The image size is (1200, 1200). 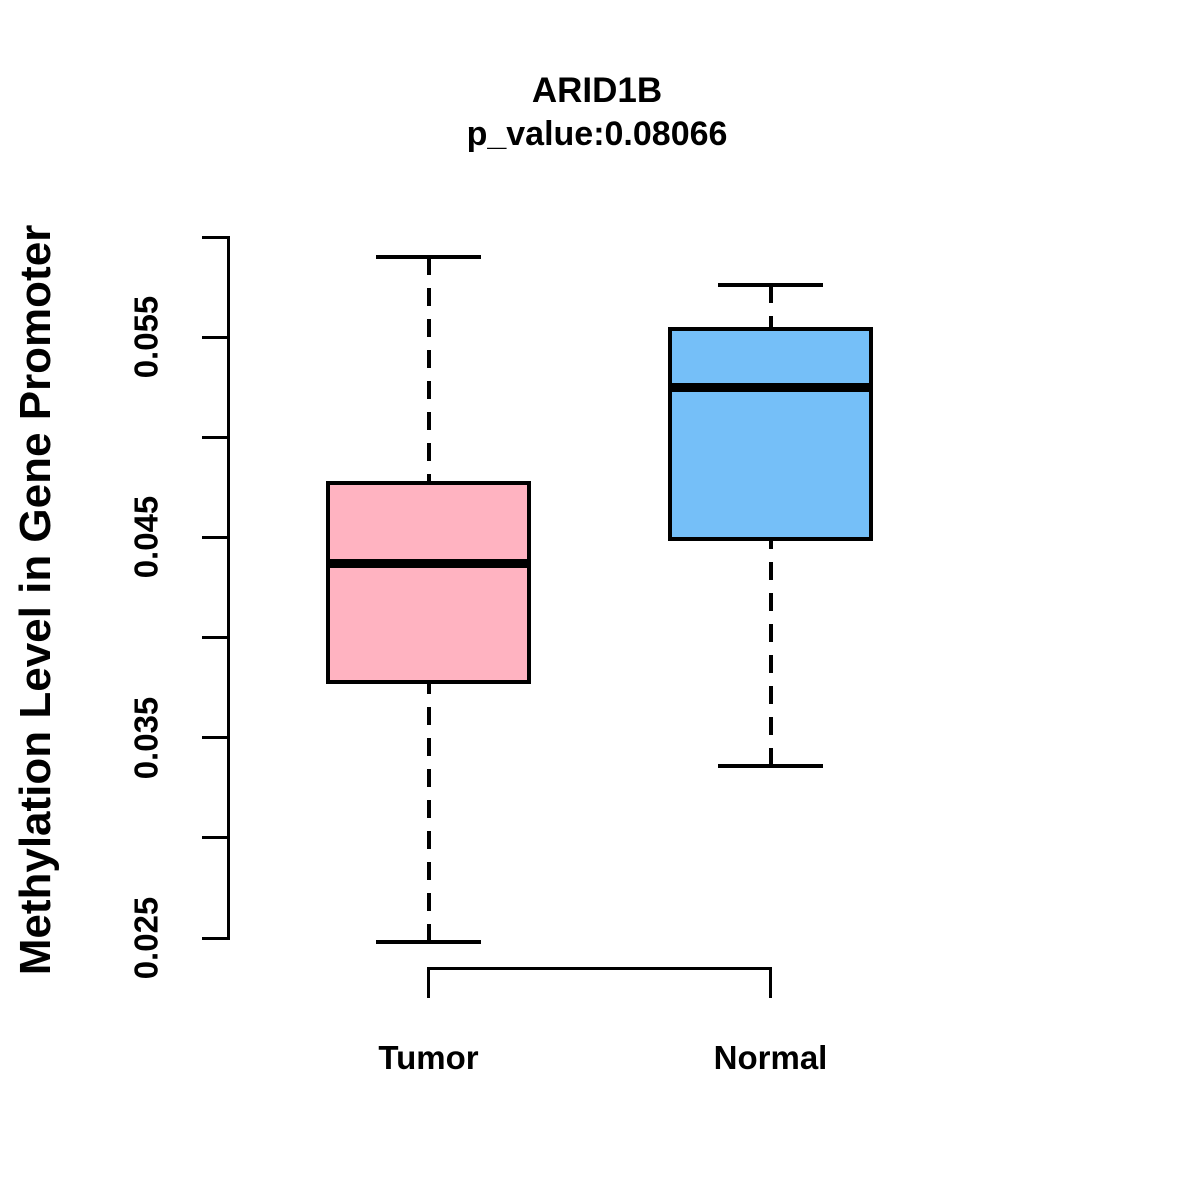 I want to click on normal-median-line, so click(x=770, y=387).